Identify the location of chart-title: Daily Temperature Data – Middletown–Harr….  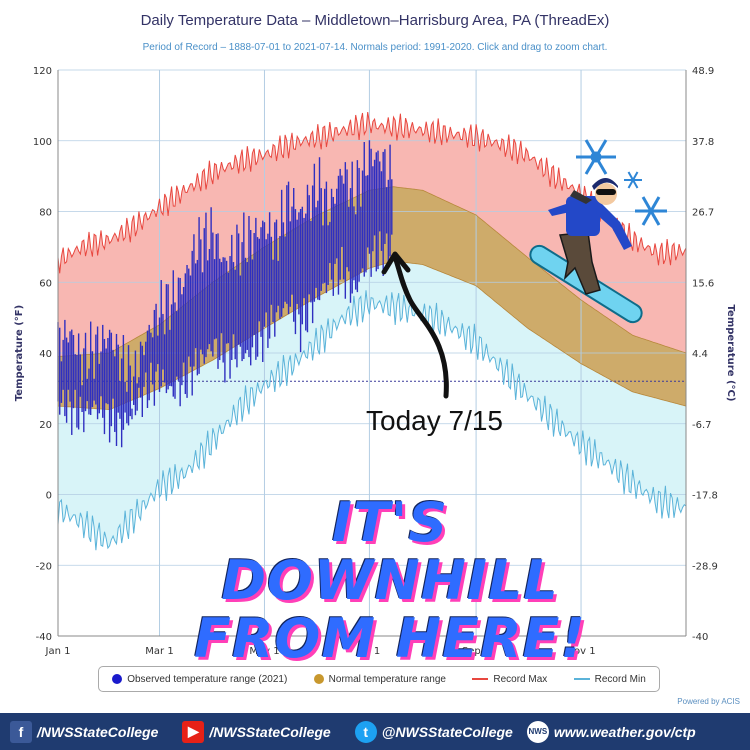
(375, 20).